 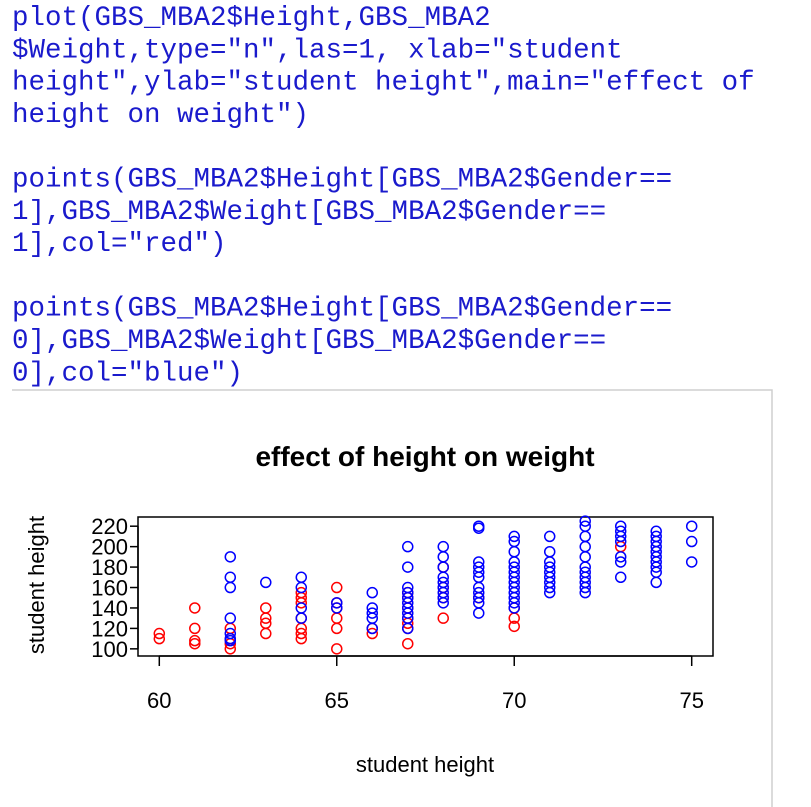 What do you see at coordinates (109, 567) in the screenshot?
I see `y-tick-label: 180` at bounding box center [109, 567].